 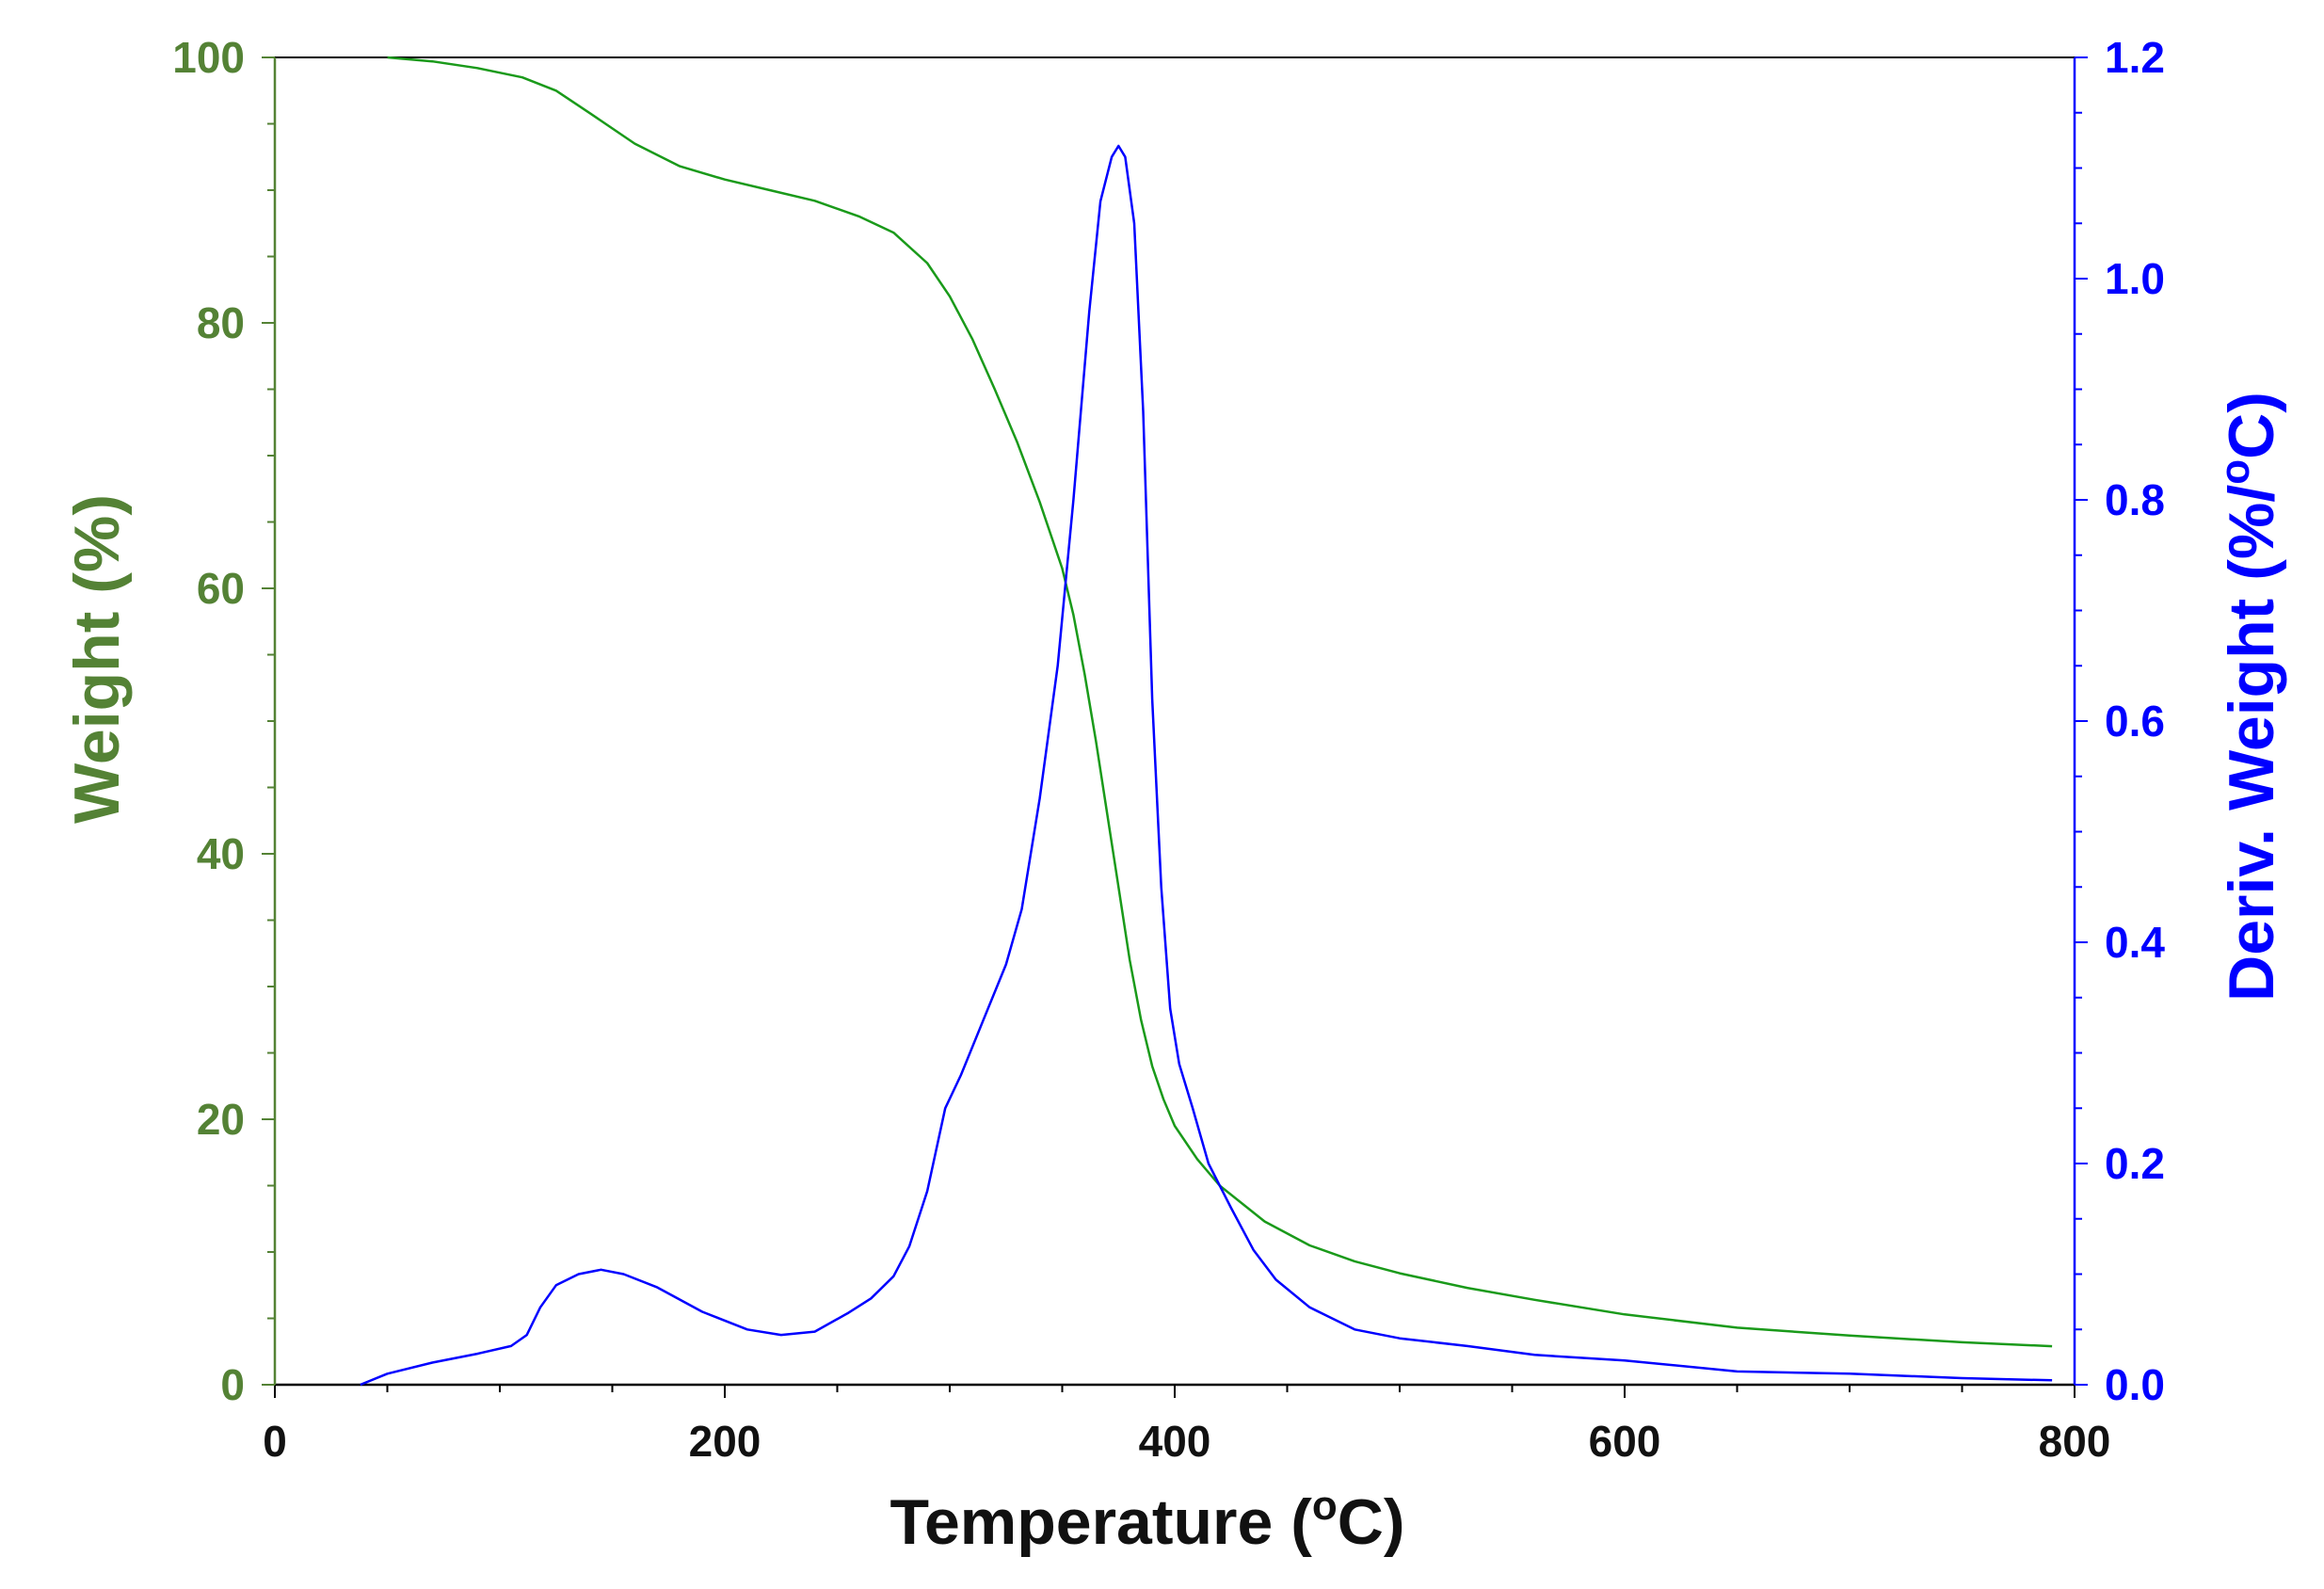 I want to click on left-y-tick-label: 20, so click(x=221, y=1119).